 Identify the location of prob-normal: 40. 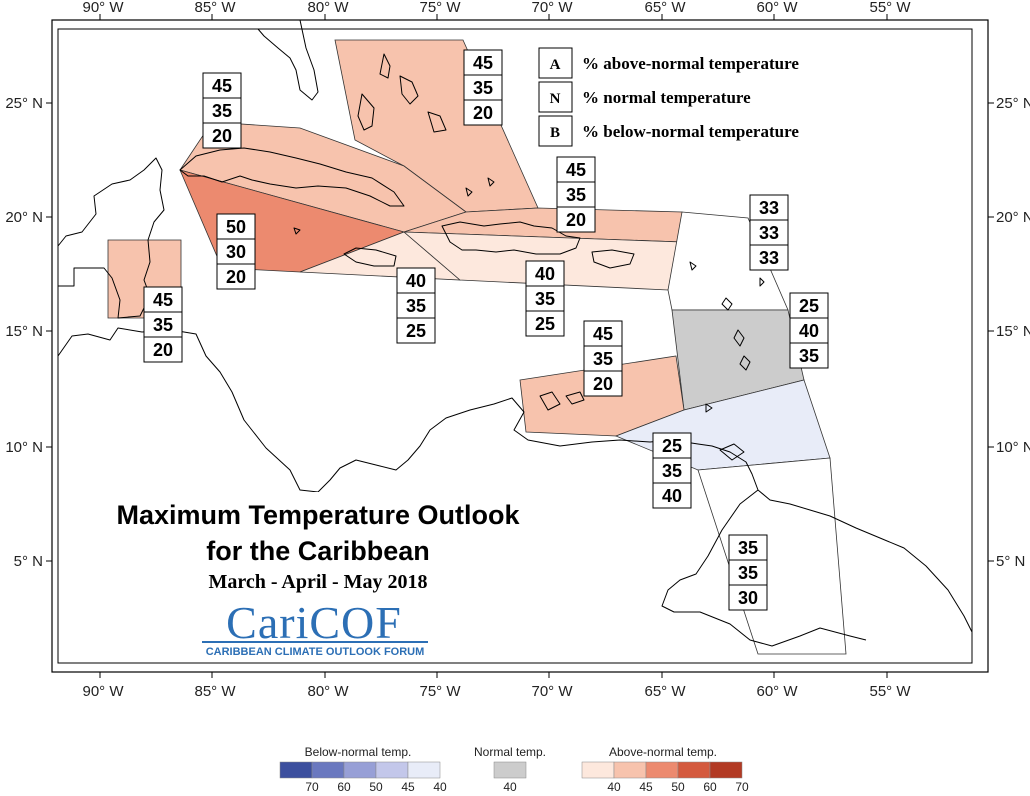
(809, 331).